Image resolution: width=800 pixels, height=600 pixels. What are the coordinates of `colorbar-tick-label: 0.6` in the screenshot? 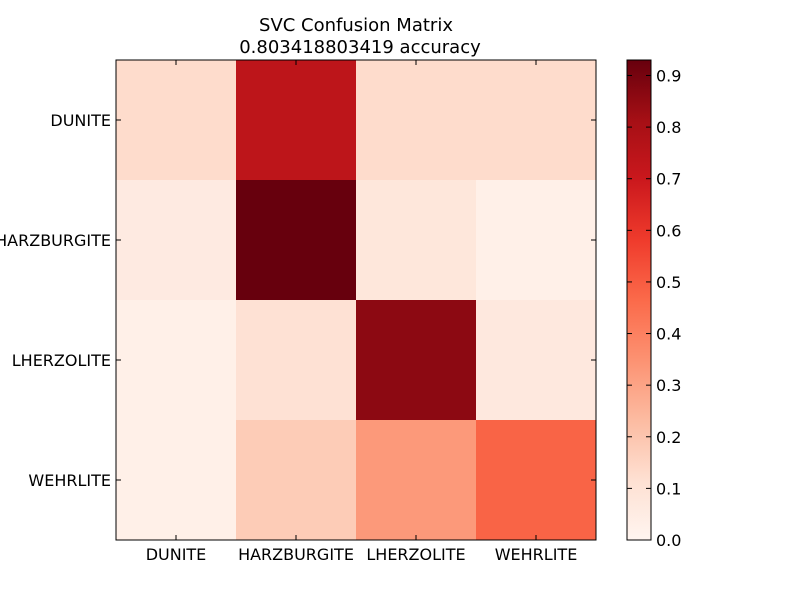 It's located at (668, 230).